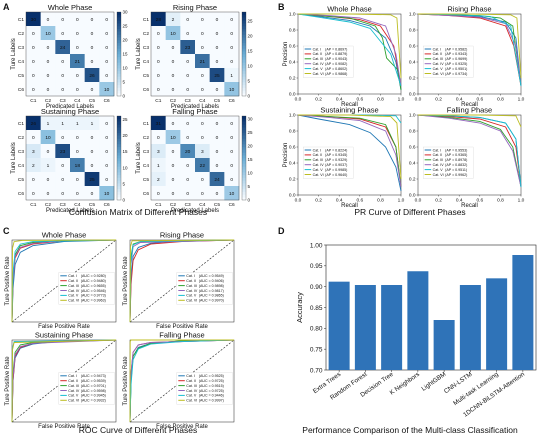 Image resolution: width=546 pixels, height=442 pixels. I want to click on matrix-title: Sustaining Phase, so click(70, 111).